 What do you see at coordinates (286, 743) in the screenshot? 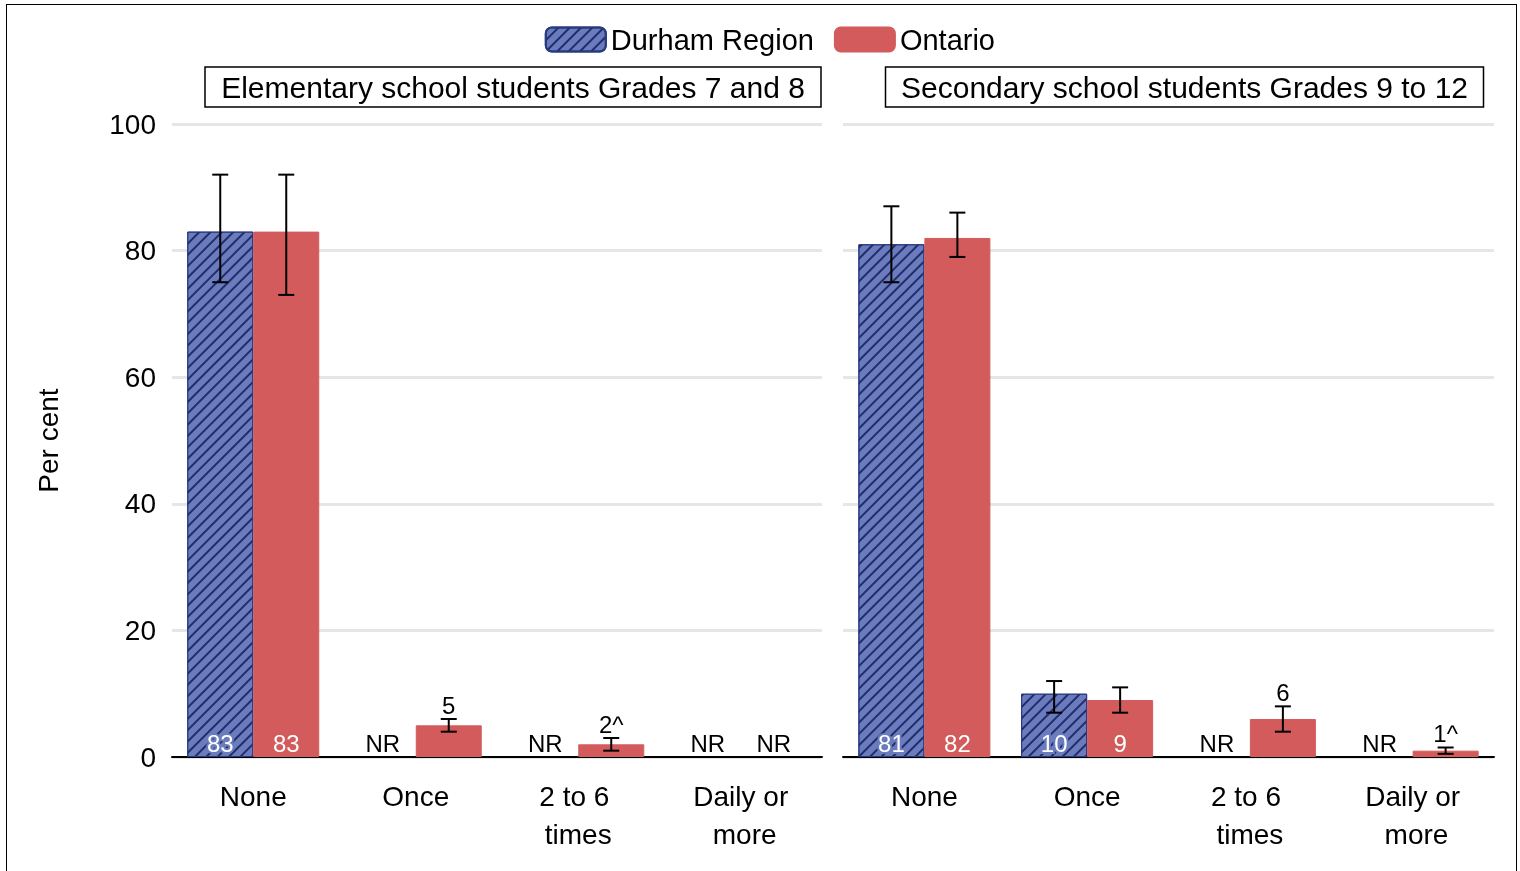
I see `data-label: 83` at bounding box center [286, 743].